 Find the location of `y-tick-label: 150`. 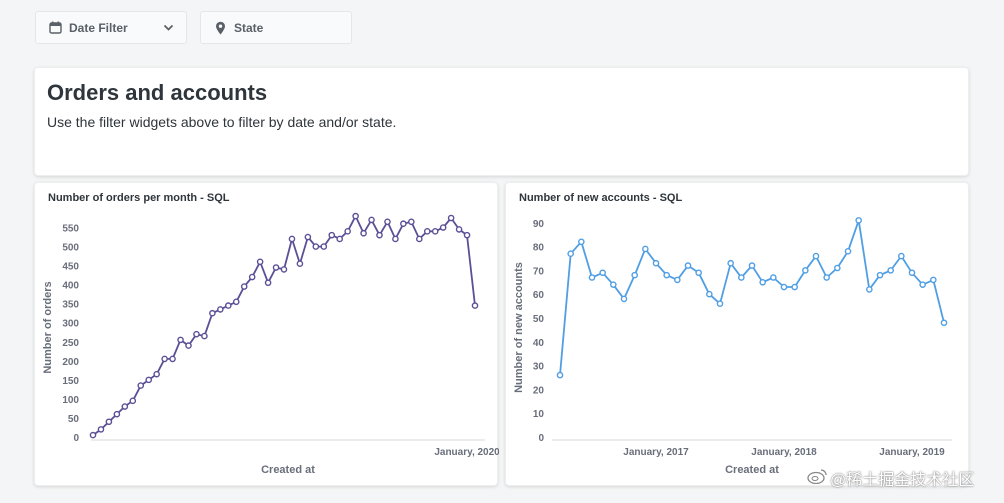

y-tick-label: 150 is located at coordinates (70, 381).